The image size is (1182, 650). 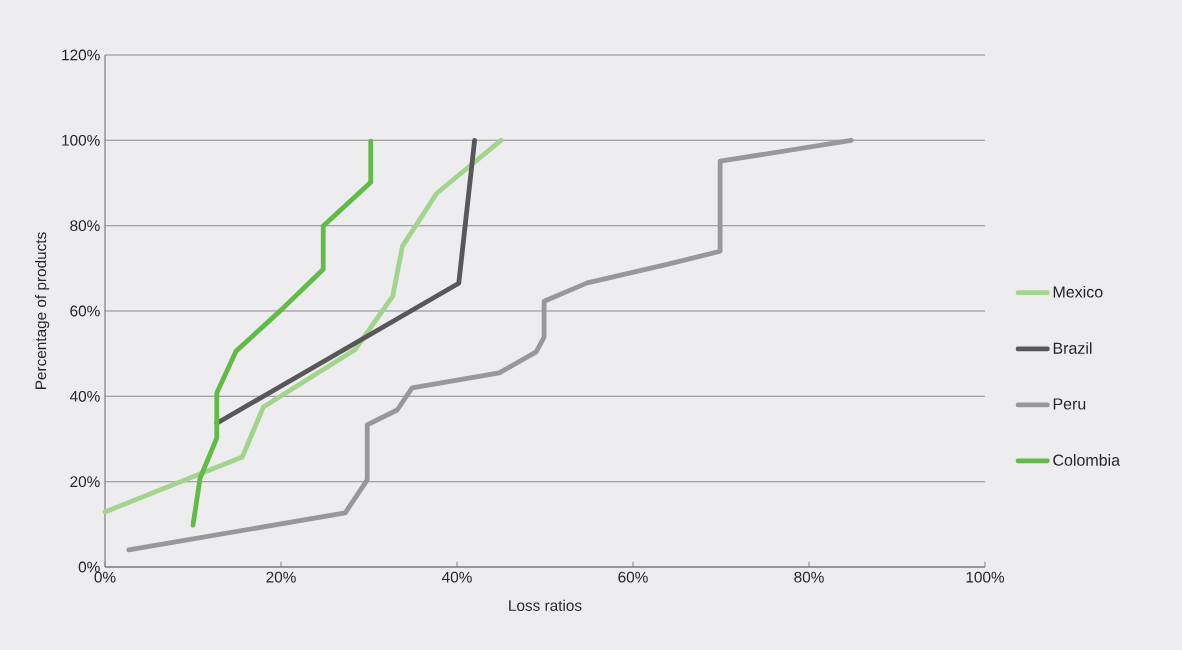 I want to click on legend-label: Brazil, so click(x=1072, y=348).